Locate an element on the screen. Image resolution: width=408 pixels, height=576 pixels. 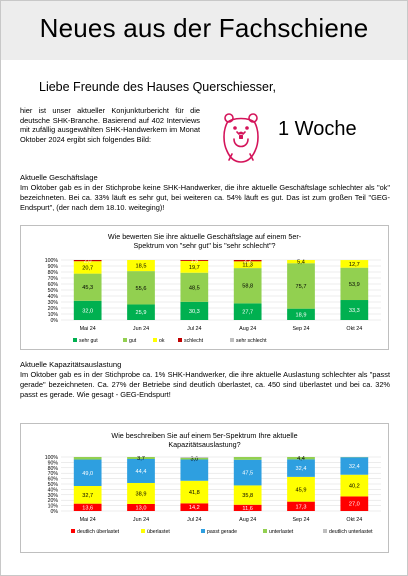
data-label: 18,5 is located at coordinates (141, 267).